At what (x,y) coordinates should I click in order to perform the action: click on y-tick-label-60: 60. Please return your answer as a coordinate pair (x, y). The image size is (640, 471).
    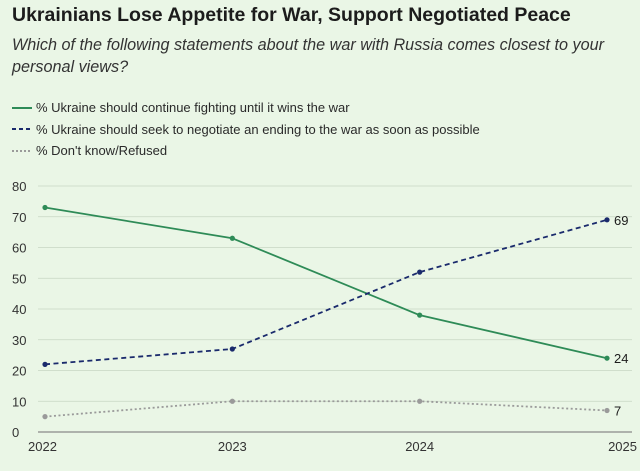
    Looking at the image, I should click on (19, 248).